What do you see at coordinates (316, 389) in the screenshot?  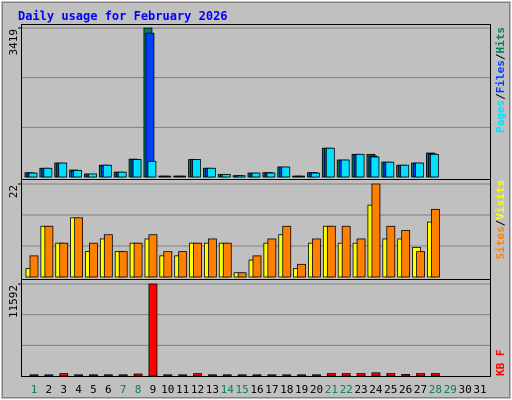 I see `x-tick-label: 20` at bounding box center [316, 389].